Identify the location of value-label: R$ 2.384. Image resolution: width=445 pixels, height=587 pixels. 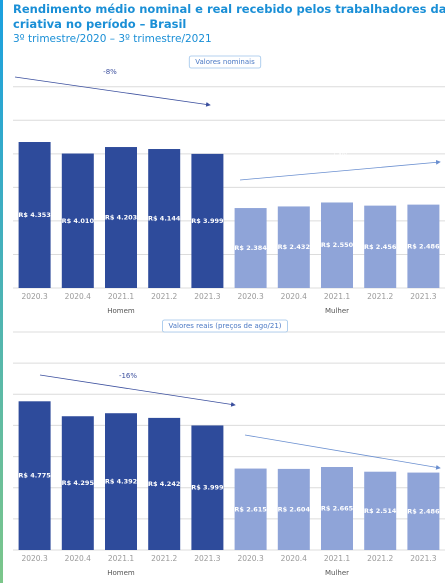
(250, 248).